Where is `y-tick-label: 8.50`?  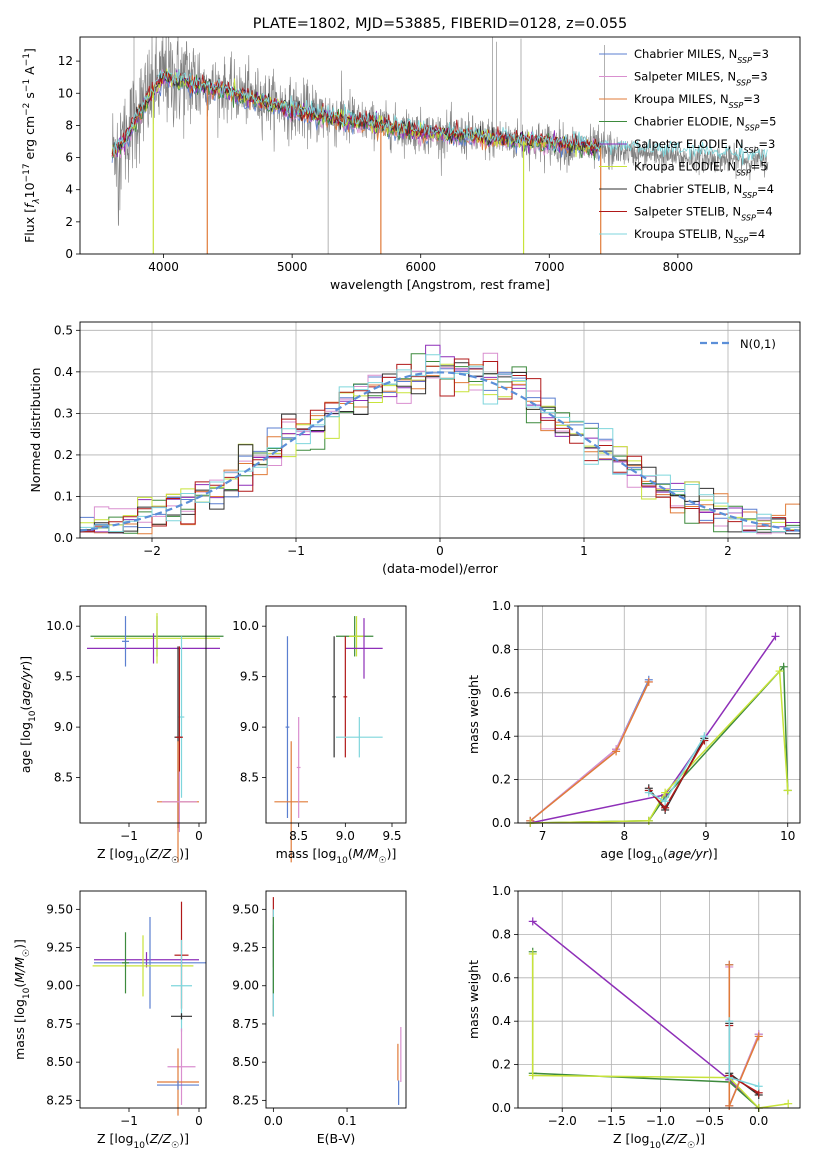
y-tick-label: 8.50 is located at coordinates (59, 1062).